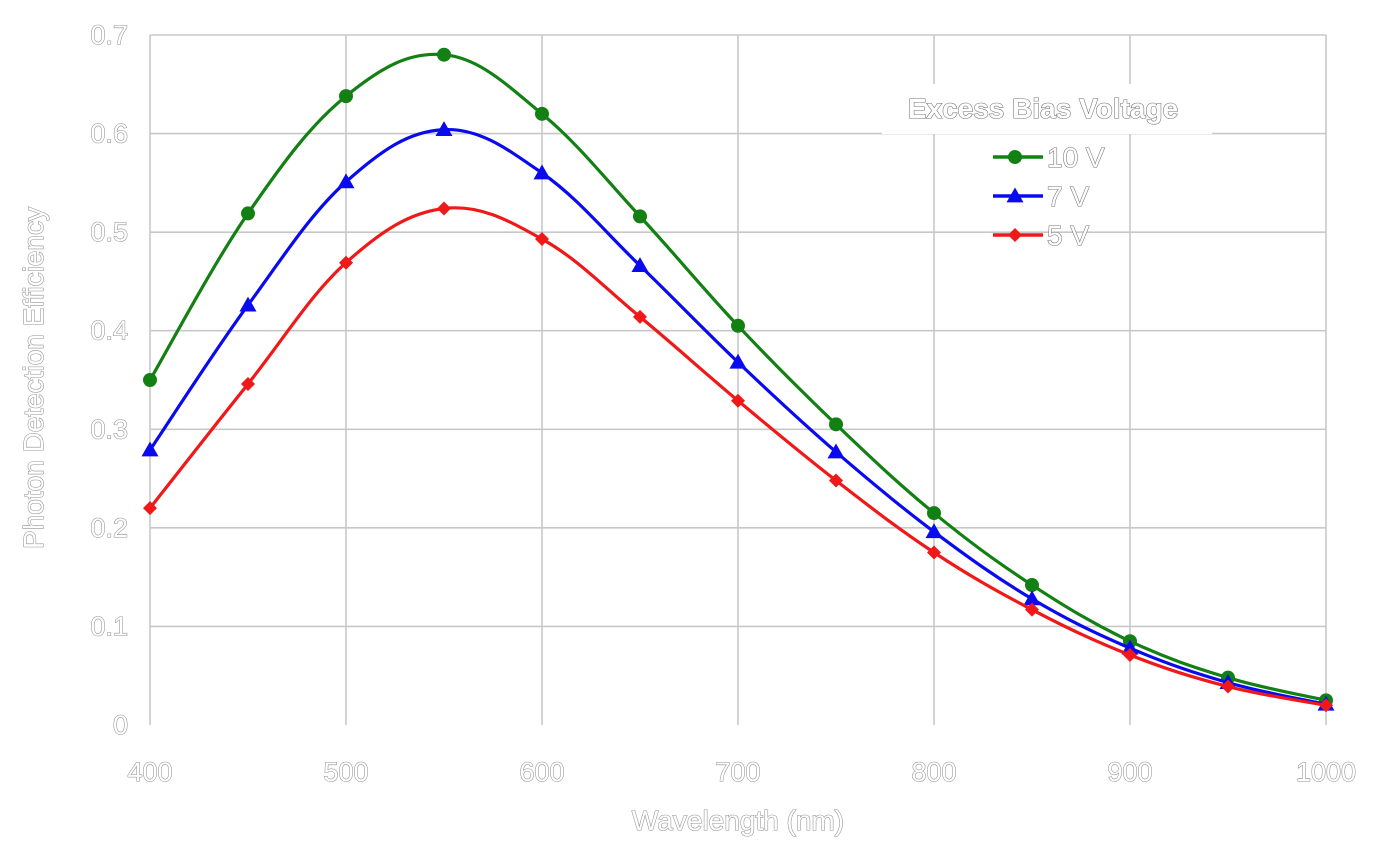  I want to click on x-axis-title: Wavelength (nm), so click(738, 820).